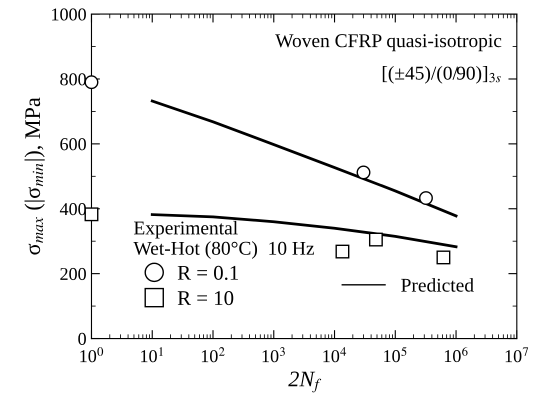 The width and height of the screenshot is (535, 403). Describe the element at coordinates (273, 354) in the screenshot. I see `x-tick-label: 10$^{3}$` at that location.